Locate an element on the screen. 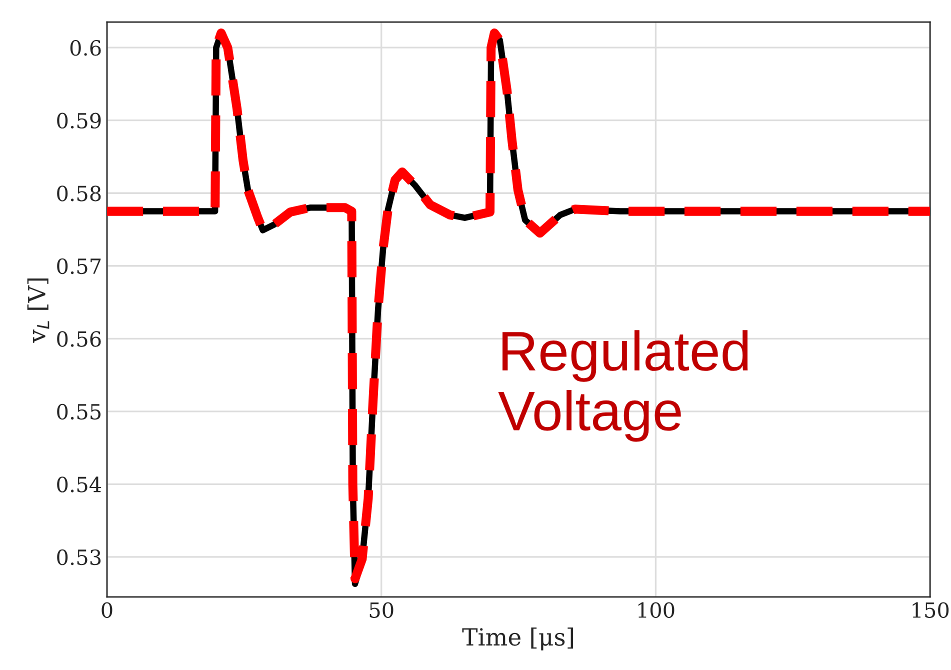 This screenshot has height=670, width=951. y-axis-title: v$_{L}$ [V] is located at coordinates (38, 310).